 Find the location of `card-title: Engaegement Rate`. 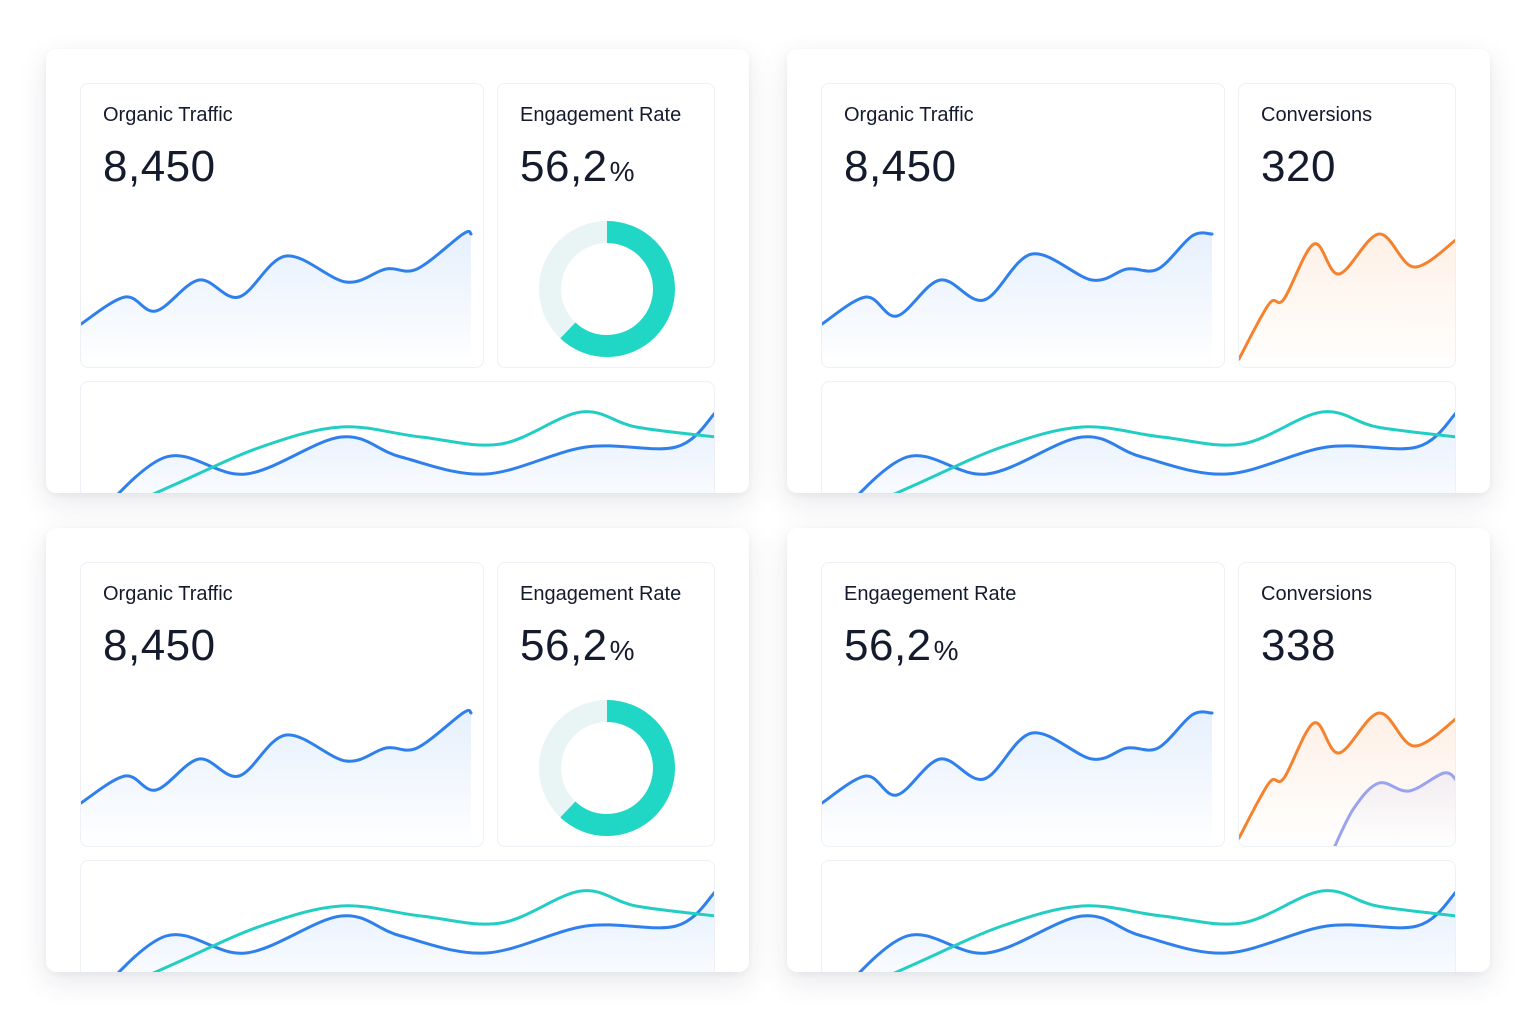

card-title: Engaegement Rate is located at coordinates (930, 594).